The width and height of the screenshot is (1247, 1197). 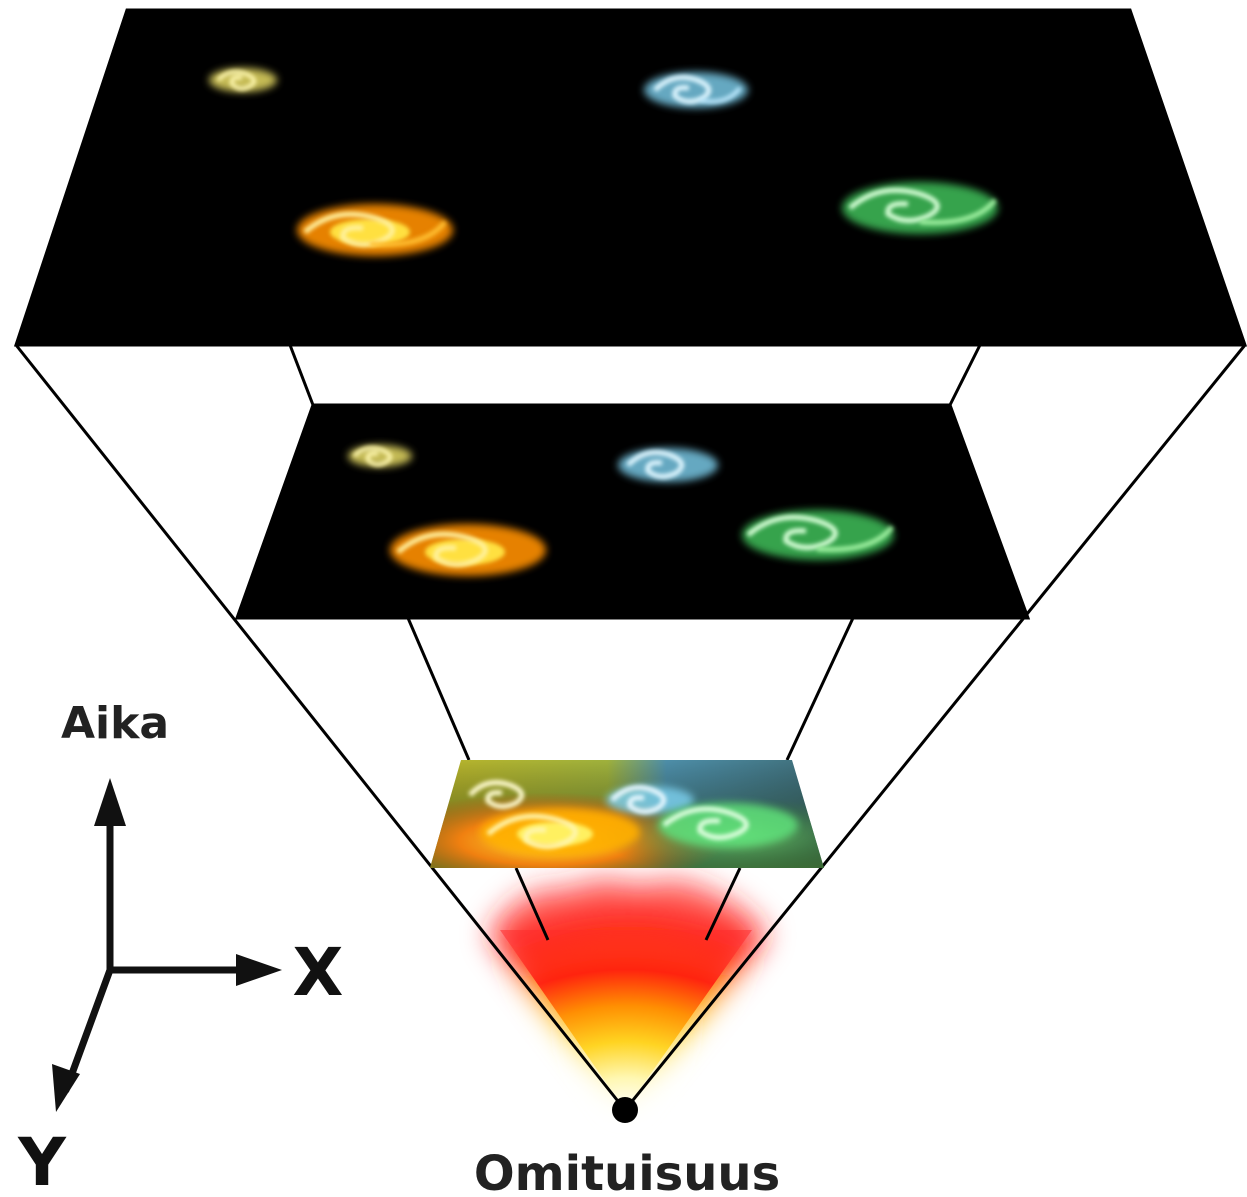 I want to click on singularity-label: Omituisuus, so click(x=627, y=1171).